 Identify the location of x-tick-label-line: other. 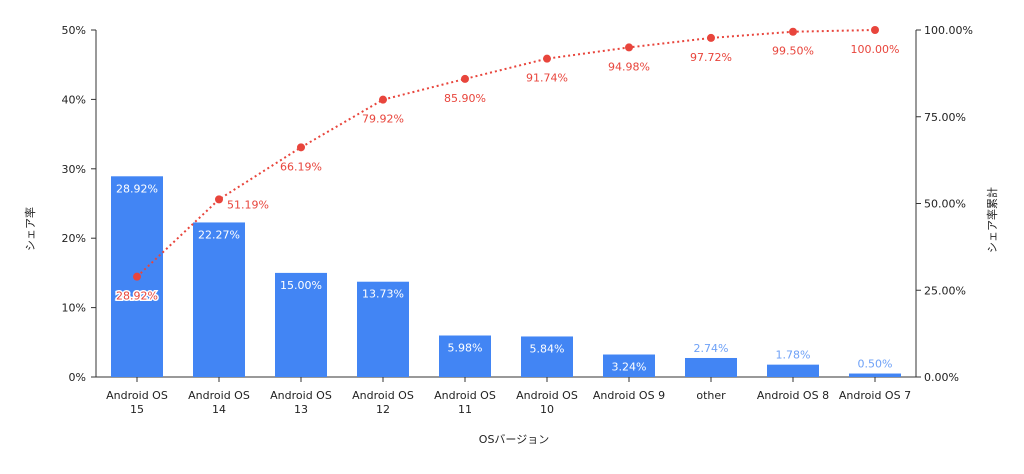
(711, 395).